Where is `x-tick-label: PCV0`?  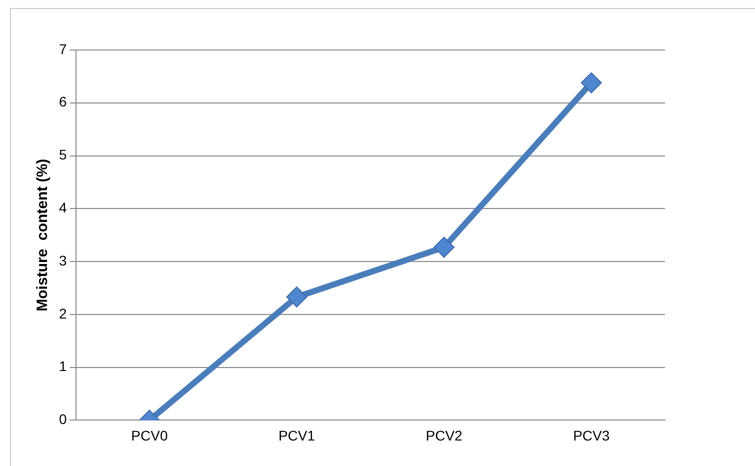 x-tick-label: PCV0 is located at coordinates (149, 435).